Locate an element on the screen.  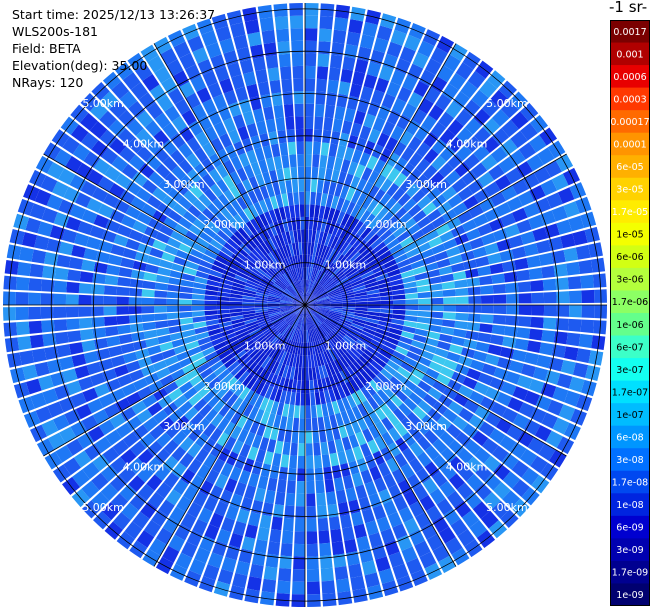
colorbar-tick-label: 1.7e-07 is located at coordinates (630, 392).